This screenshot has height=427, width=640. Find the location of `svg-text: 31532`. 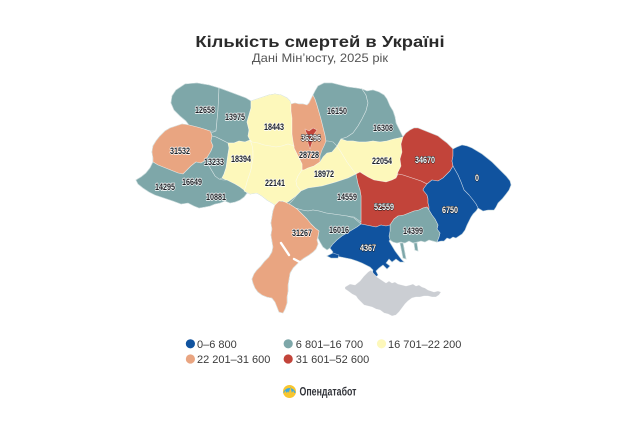

svg-text: 31532 is located at coordinates (180, 151).